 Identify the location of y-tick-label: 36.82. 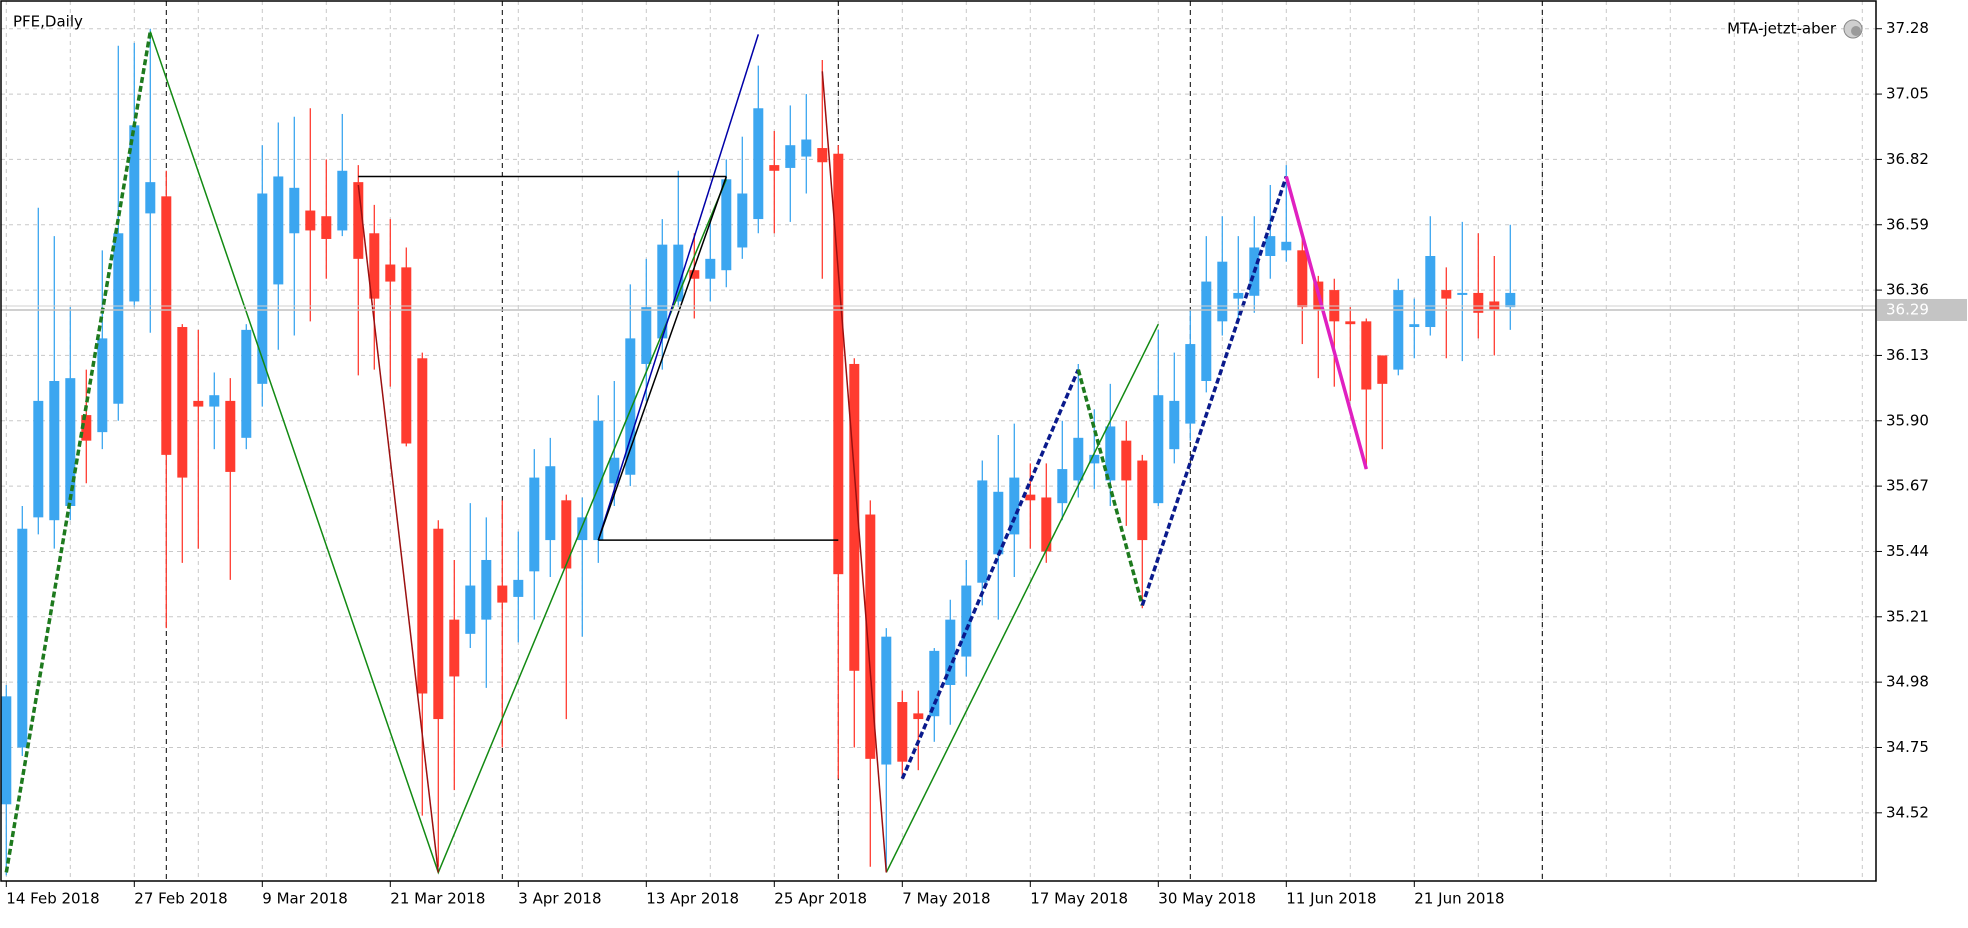
(1907, 159).